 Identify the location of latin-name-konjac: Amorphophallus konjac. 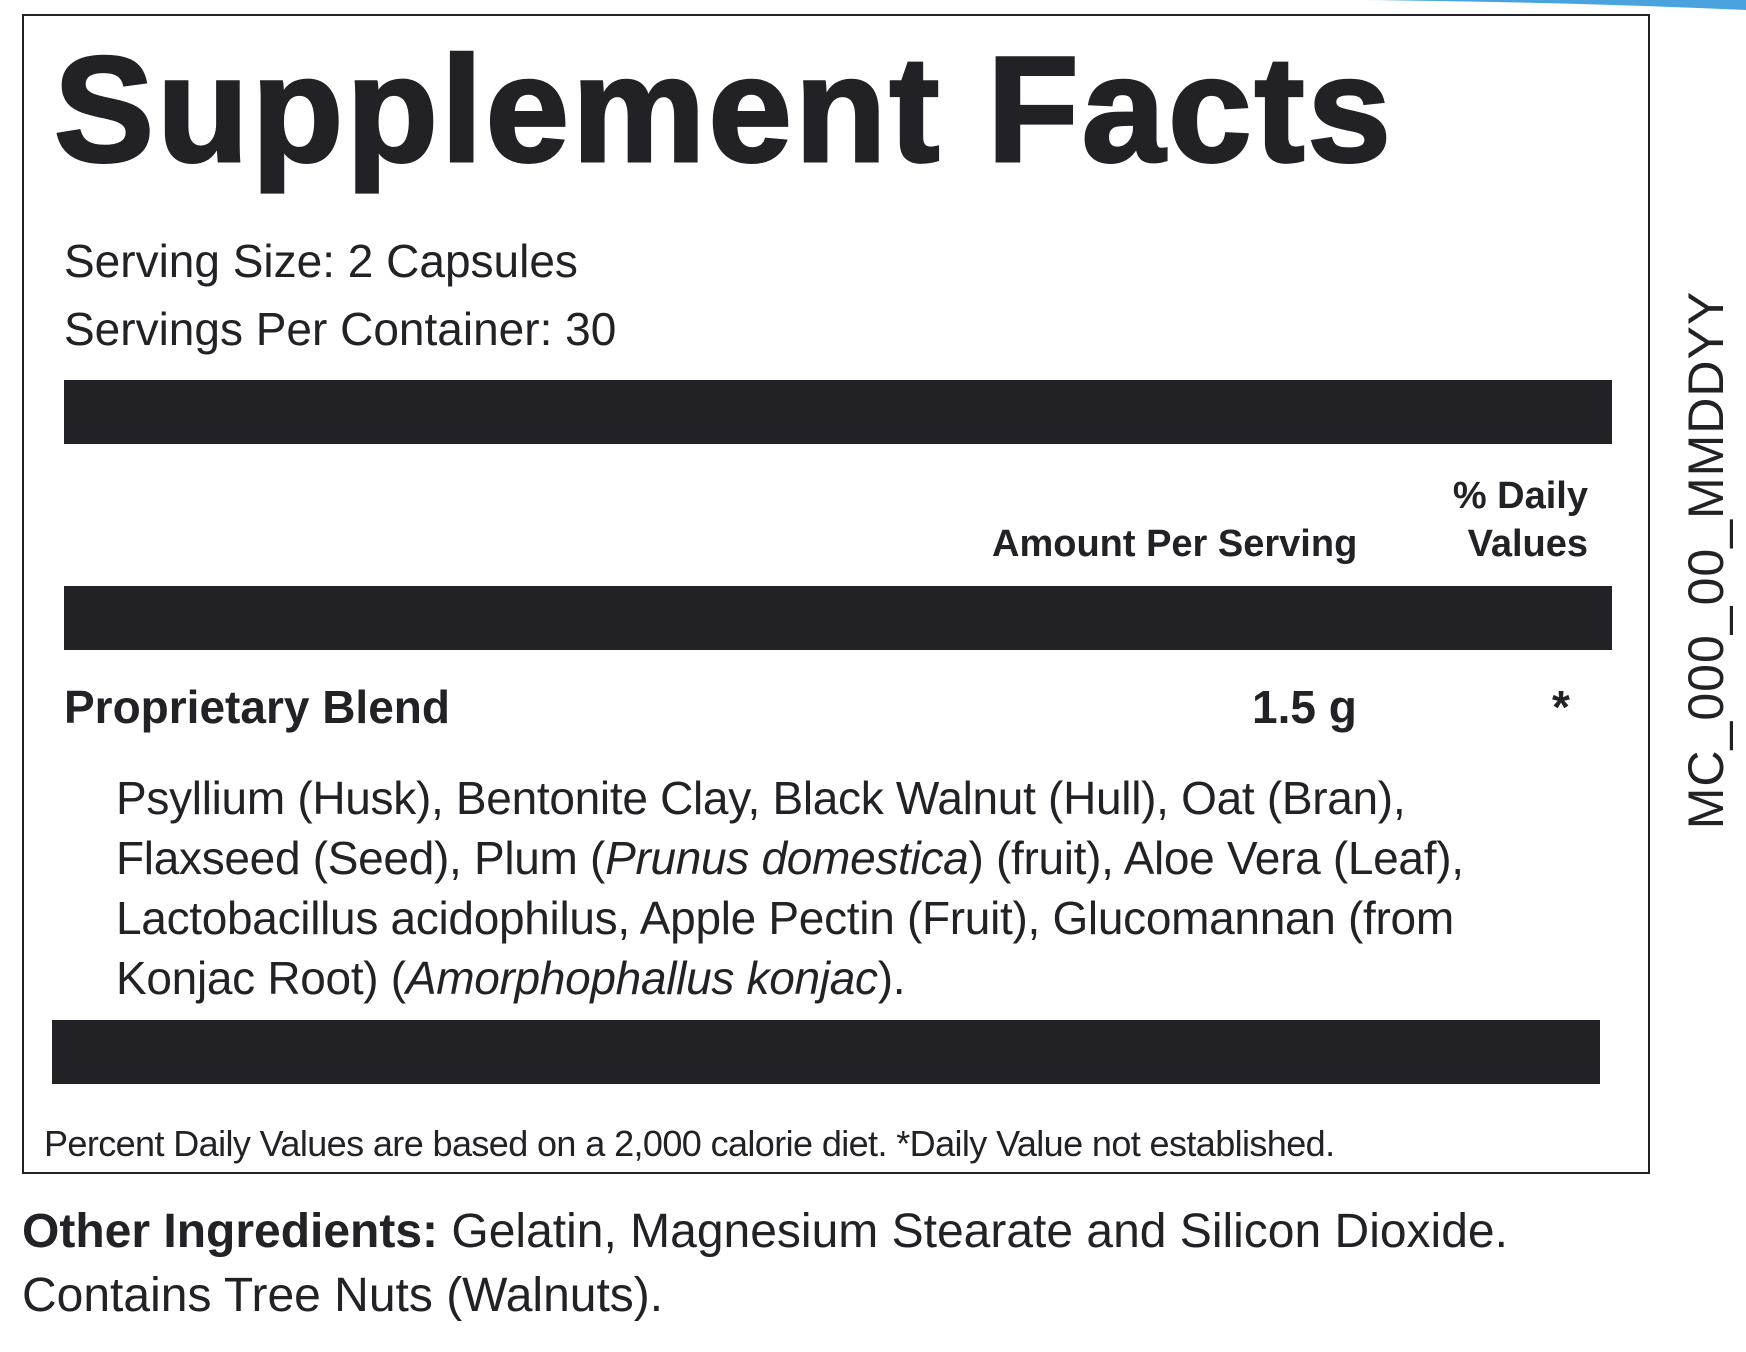
(641, 978).